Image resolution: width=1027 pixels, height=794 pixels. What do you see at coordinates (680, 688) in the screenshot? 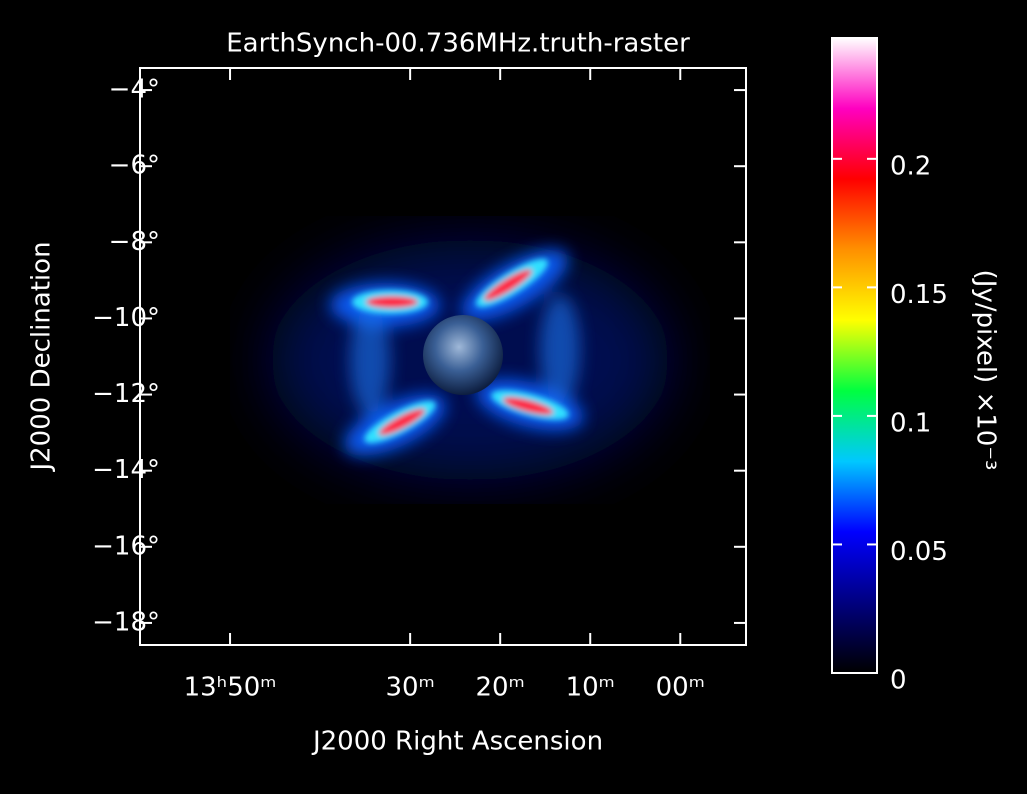
I see `x-tick-label: 00ᵐ` at bounding box center [680, 688].